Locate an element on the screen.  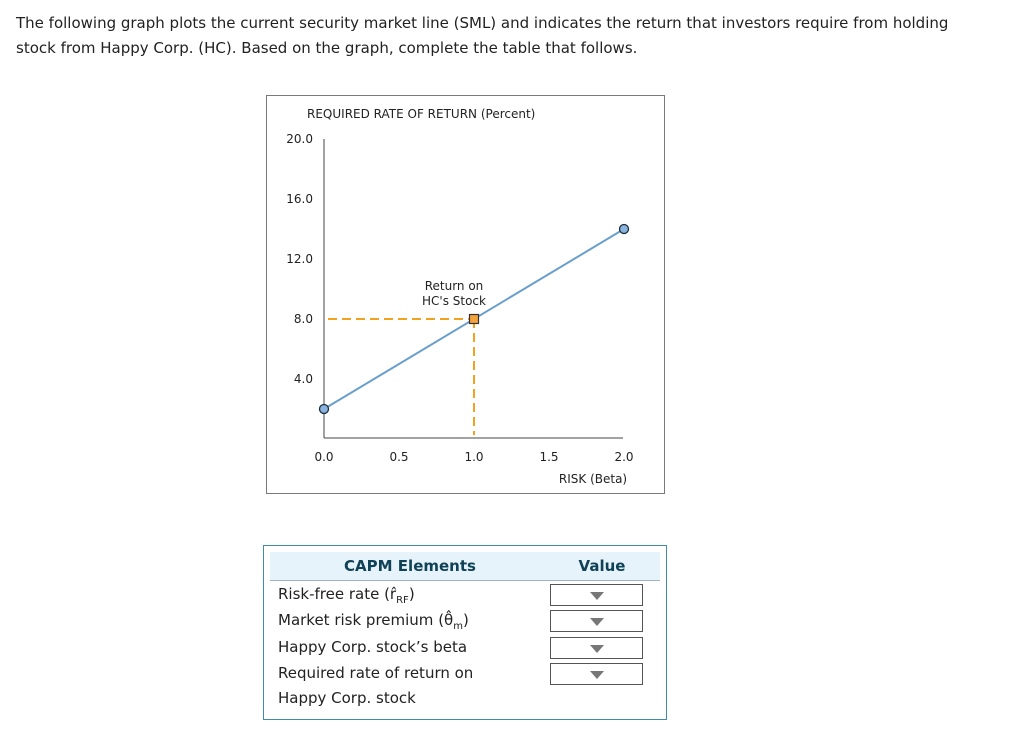
capm-table-header: CAPM Elements Value is located at coordinates (465, 566).